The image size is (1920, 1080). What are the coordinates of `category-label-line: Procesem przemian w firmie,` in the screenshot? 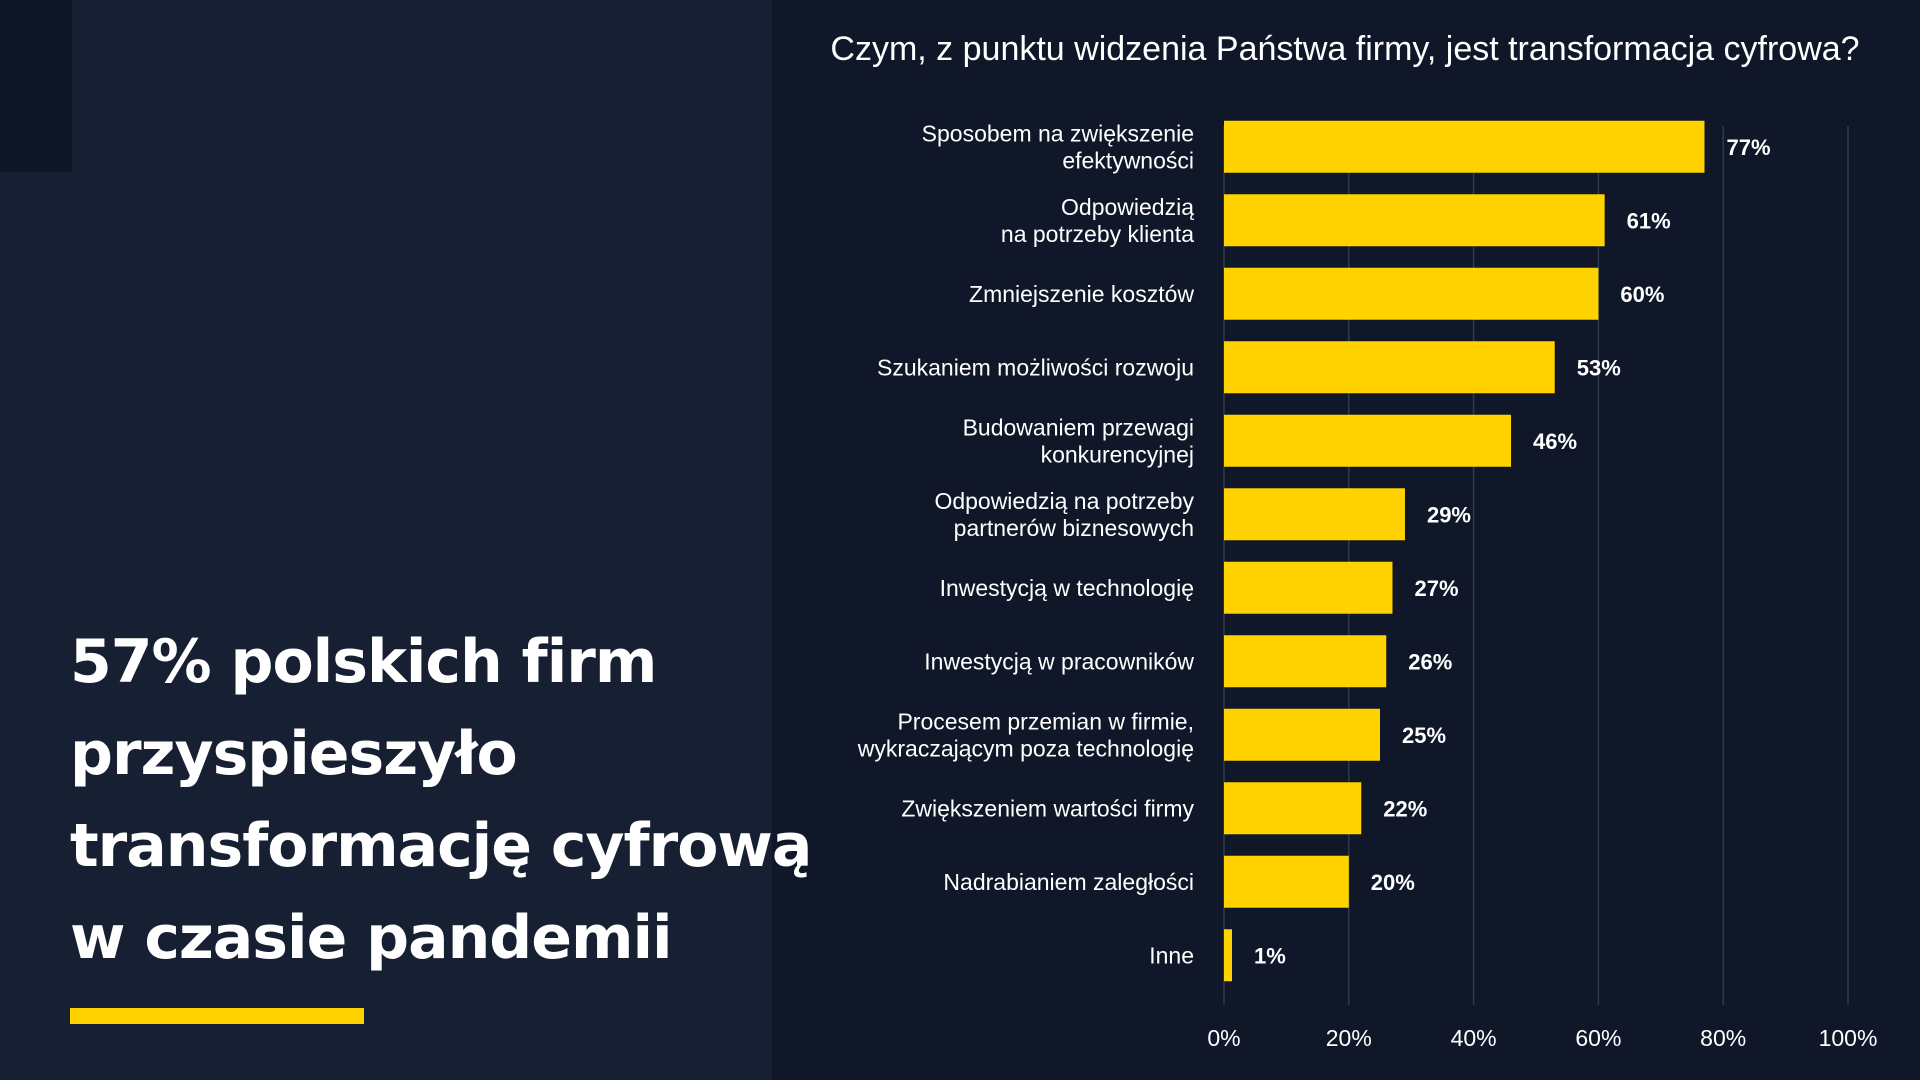 It's located at (1045, 721).